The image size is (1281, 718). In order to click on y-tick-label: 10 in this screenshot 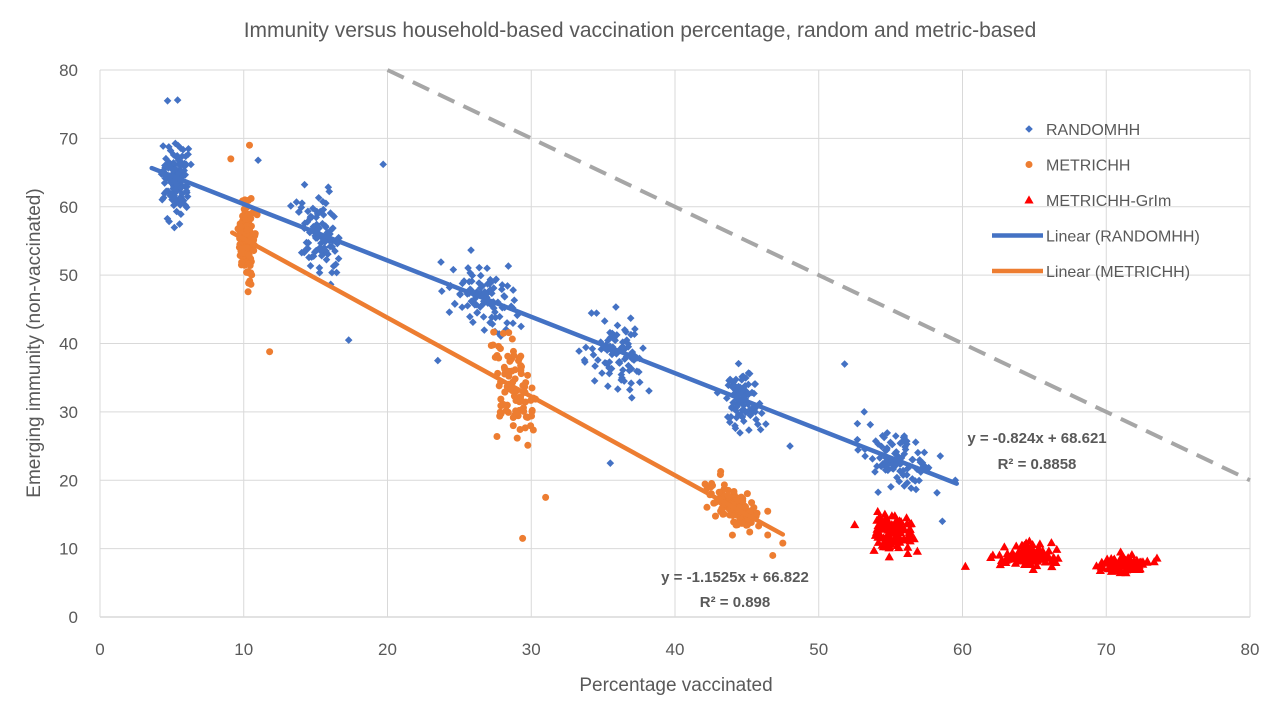, I will do `click(68, 549)`.